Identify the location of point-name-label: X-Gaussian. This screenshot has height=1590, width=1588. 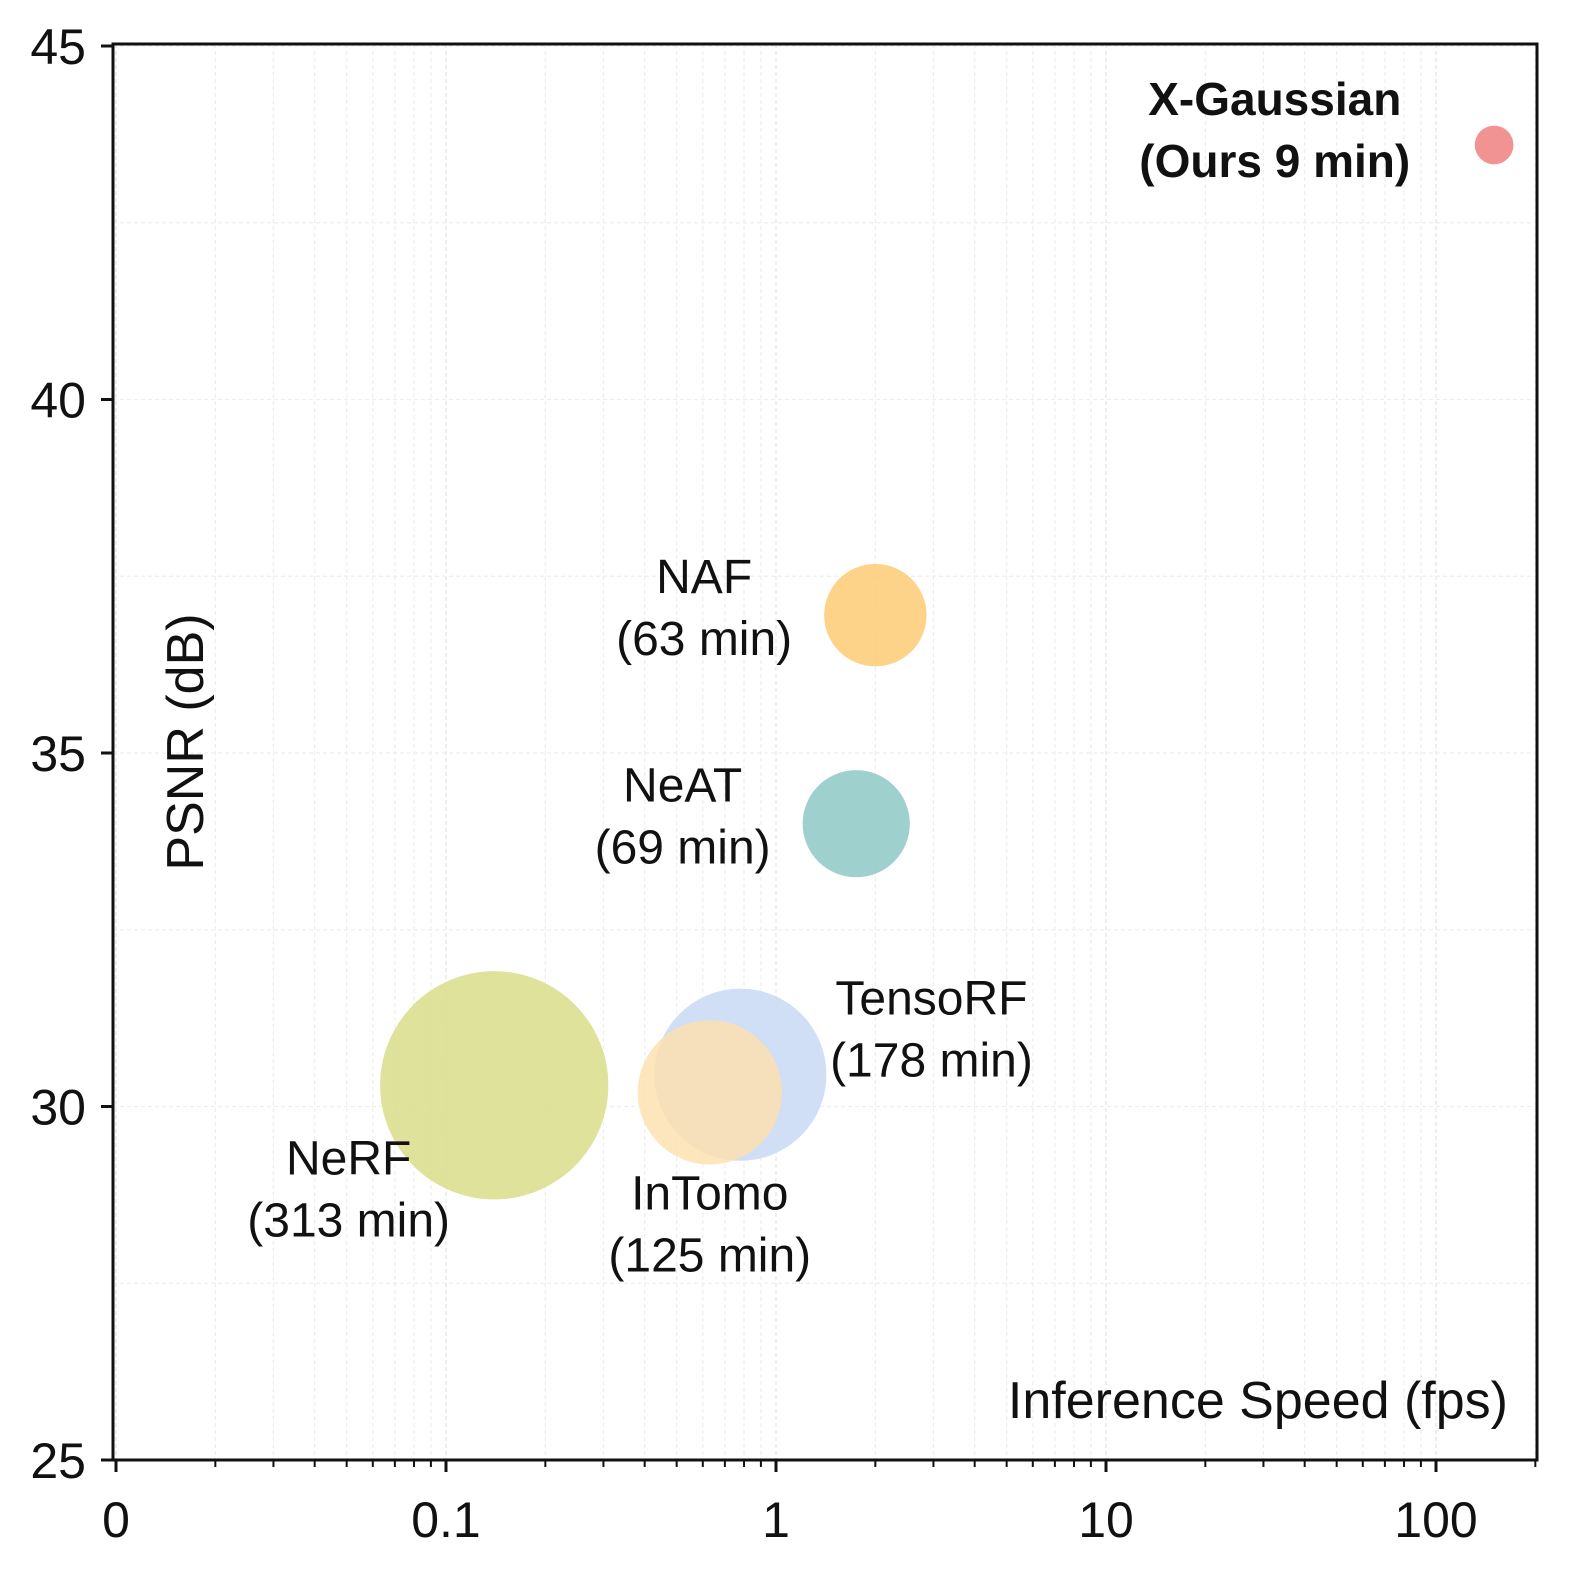
(1274, 99).